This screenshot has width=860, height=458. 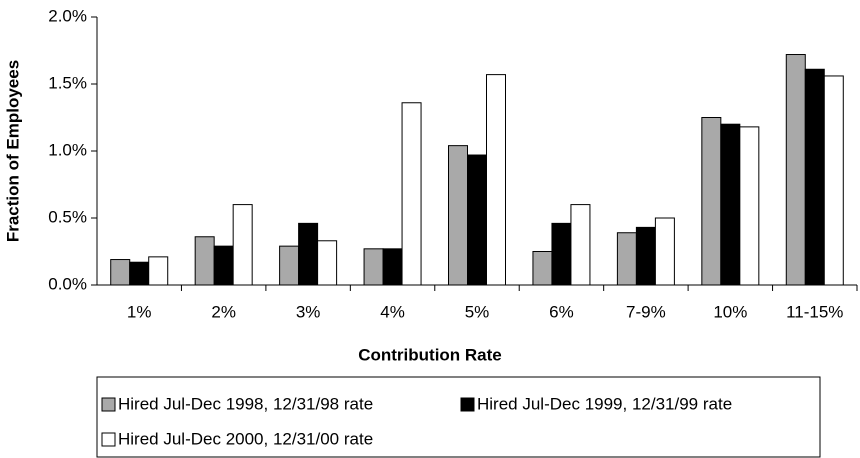 I want to click on legend-label: Hired Jul-Dec 2000, 12/31/00 rate, so click(x=245, y=438).